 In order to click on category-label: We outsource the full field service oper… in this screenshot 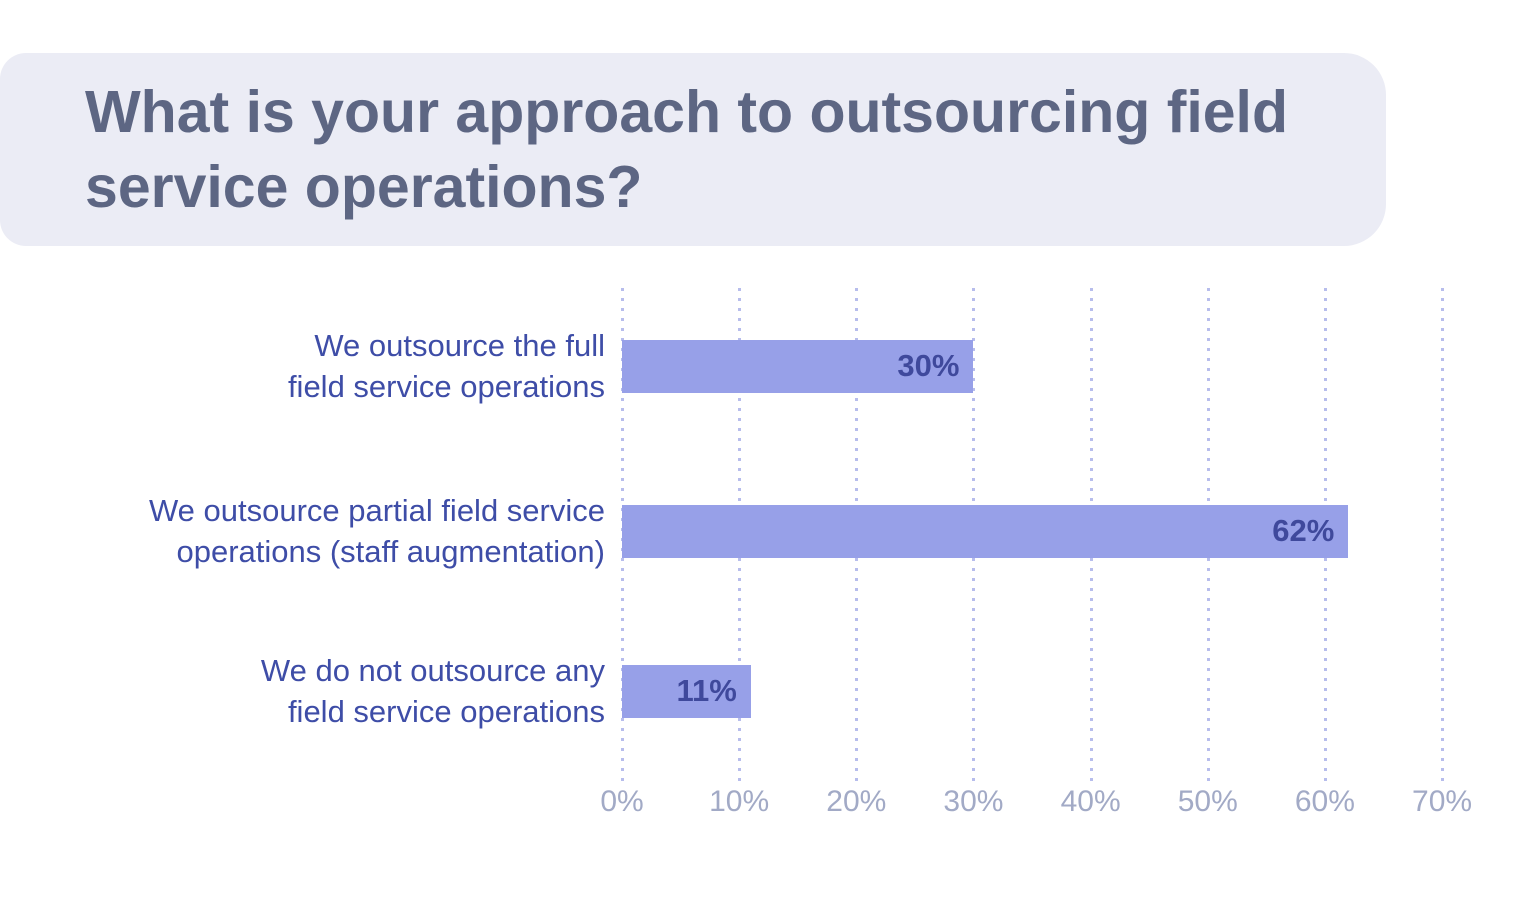, I will do `click(446, 366)`.